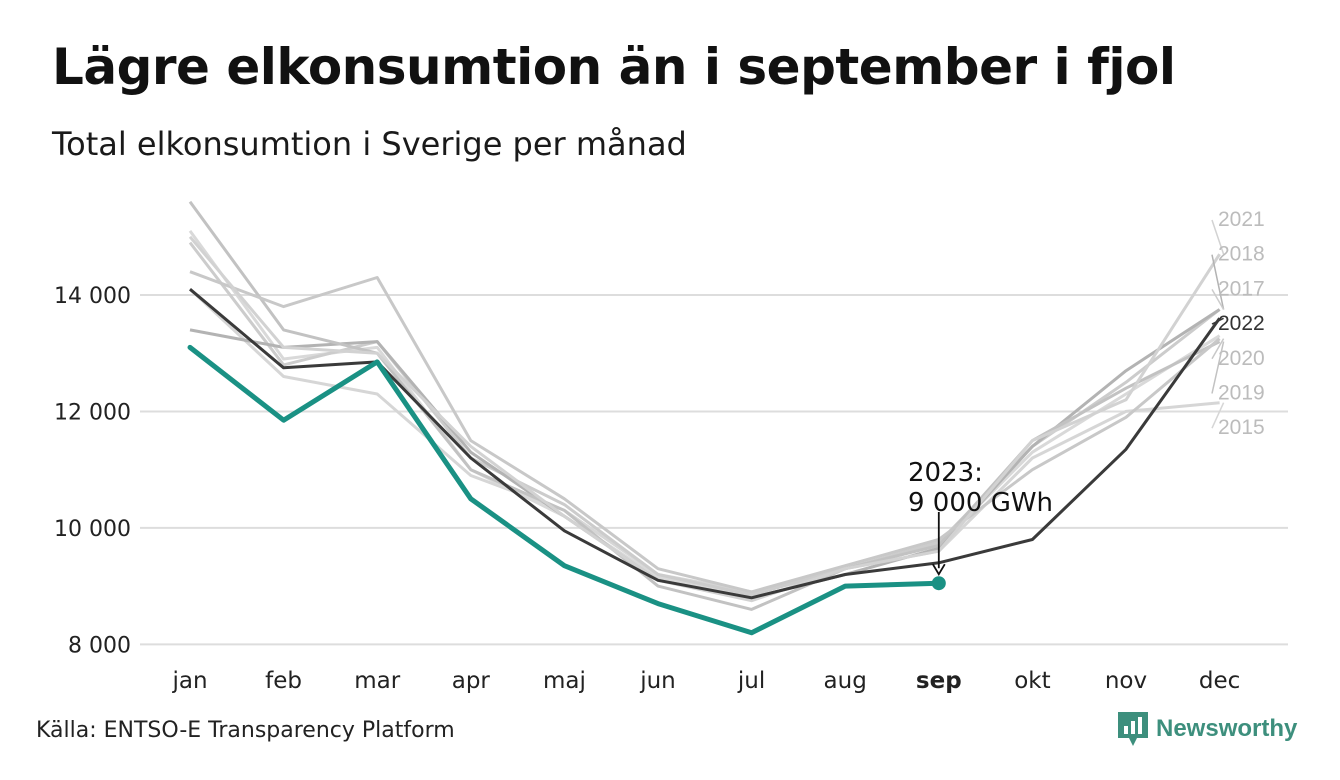 This screenshot has width=1340, height=780. What do you see at coordinates (377, 681) in the screenshot?
I see `x-tick-label: mar` at bounding box center [377, 681].